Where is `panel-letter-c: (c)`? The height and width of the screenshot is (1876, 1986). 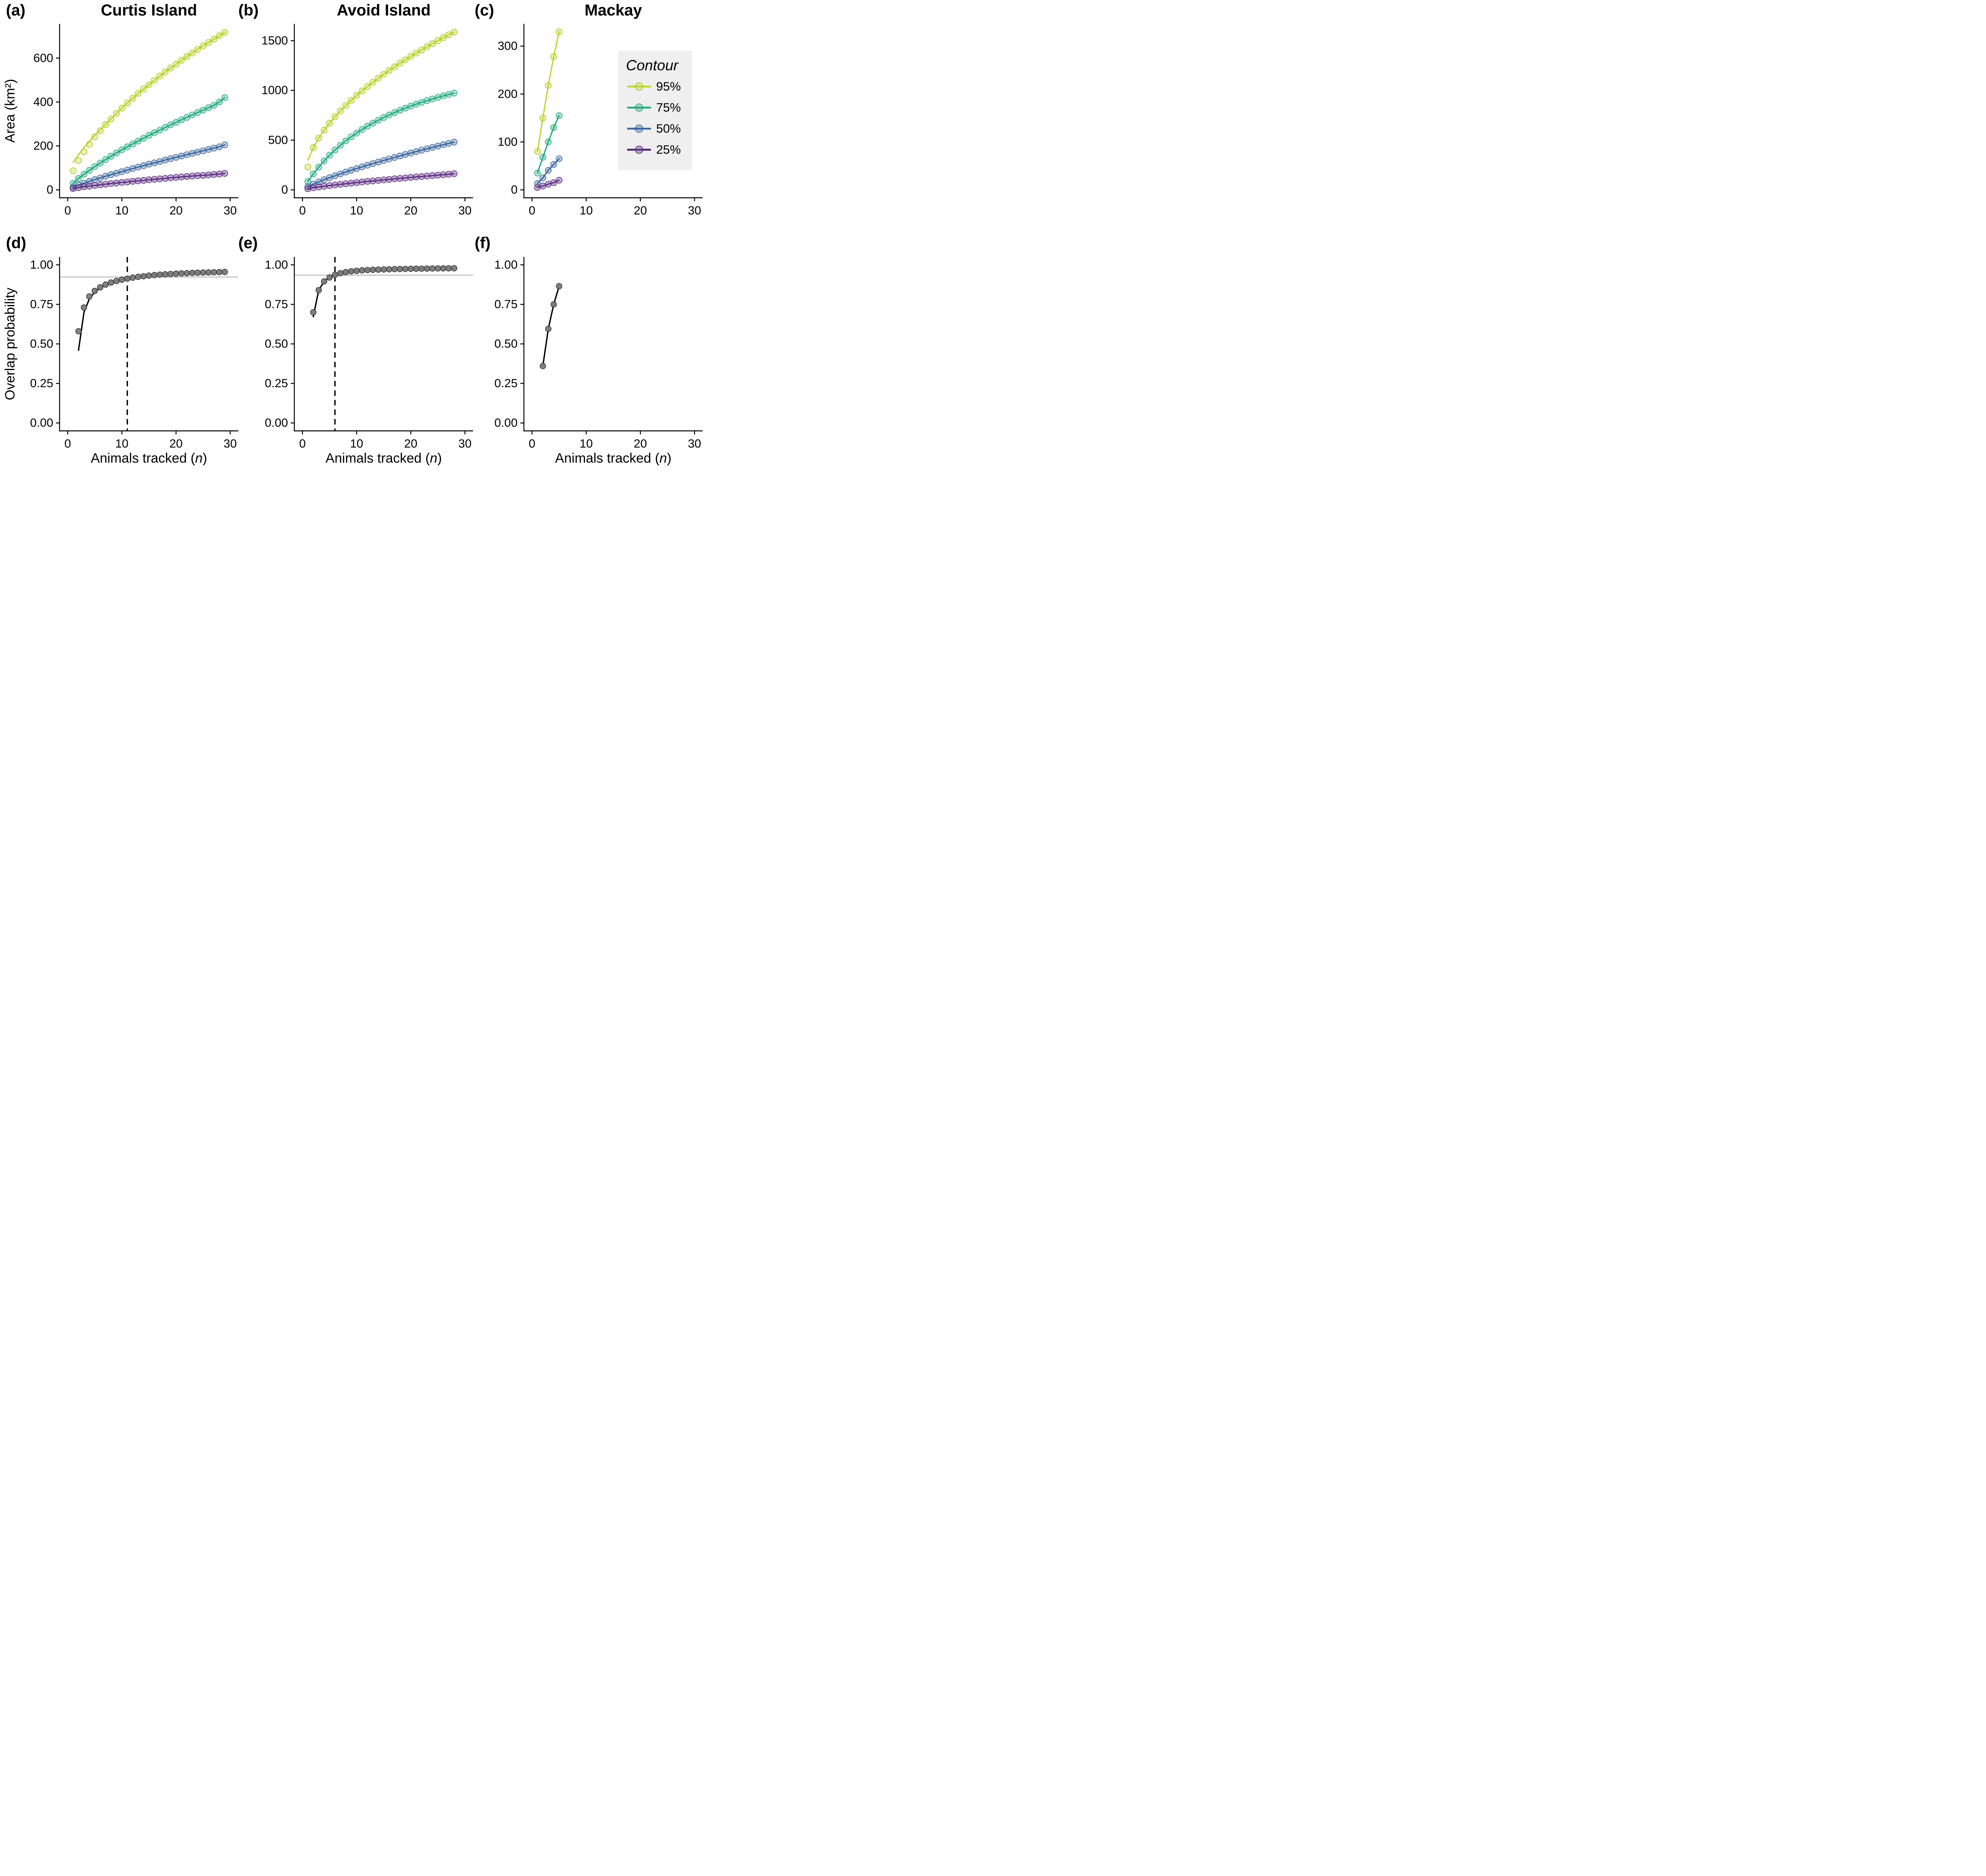 panel-letter-c: (c) is located at coordinates (484, 10).